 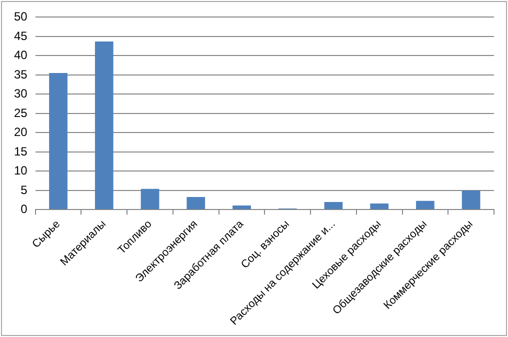 I want to click on y-tick-label: 15, so click(x=21, y=151).